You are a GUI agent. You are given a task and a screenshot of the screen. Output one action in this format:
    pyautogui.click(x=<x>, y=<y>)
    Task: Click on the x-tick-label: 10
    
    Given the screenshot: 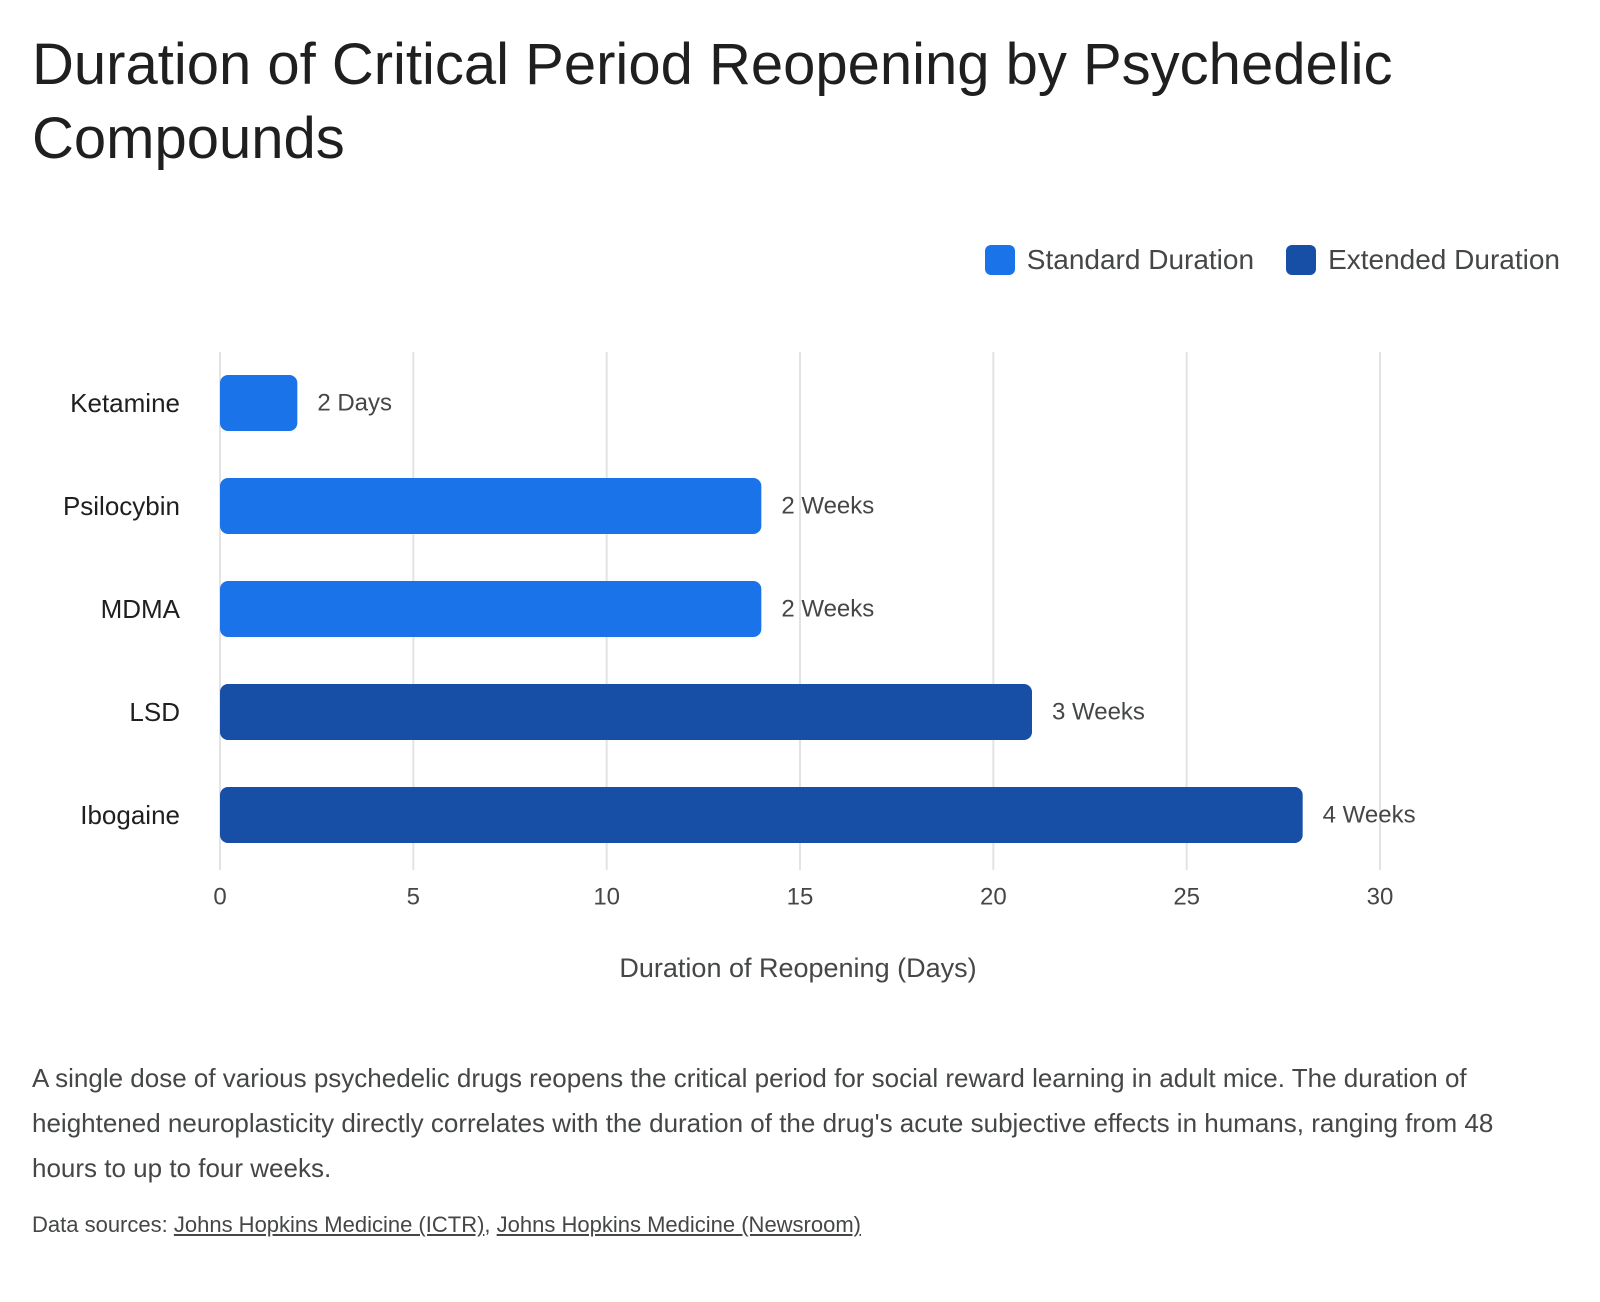 What is the action you would take?
    pyautogui.click(x=606, y=897)
    